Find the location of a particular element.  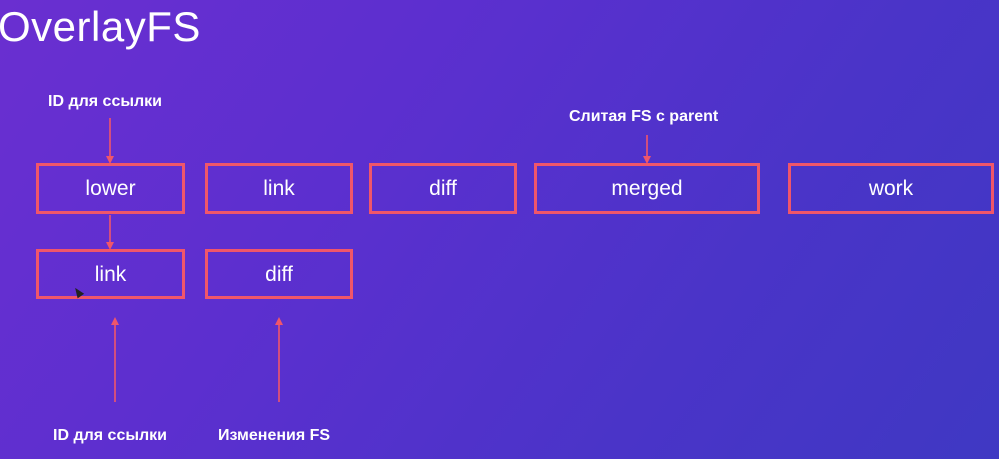

box-link-top: link is located at coordinates (279, 188).